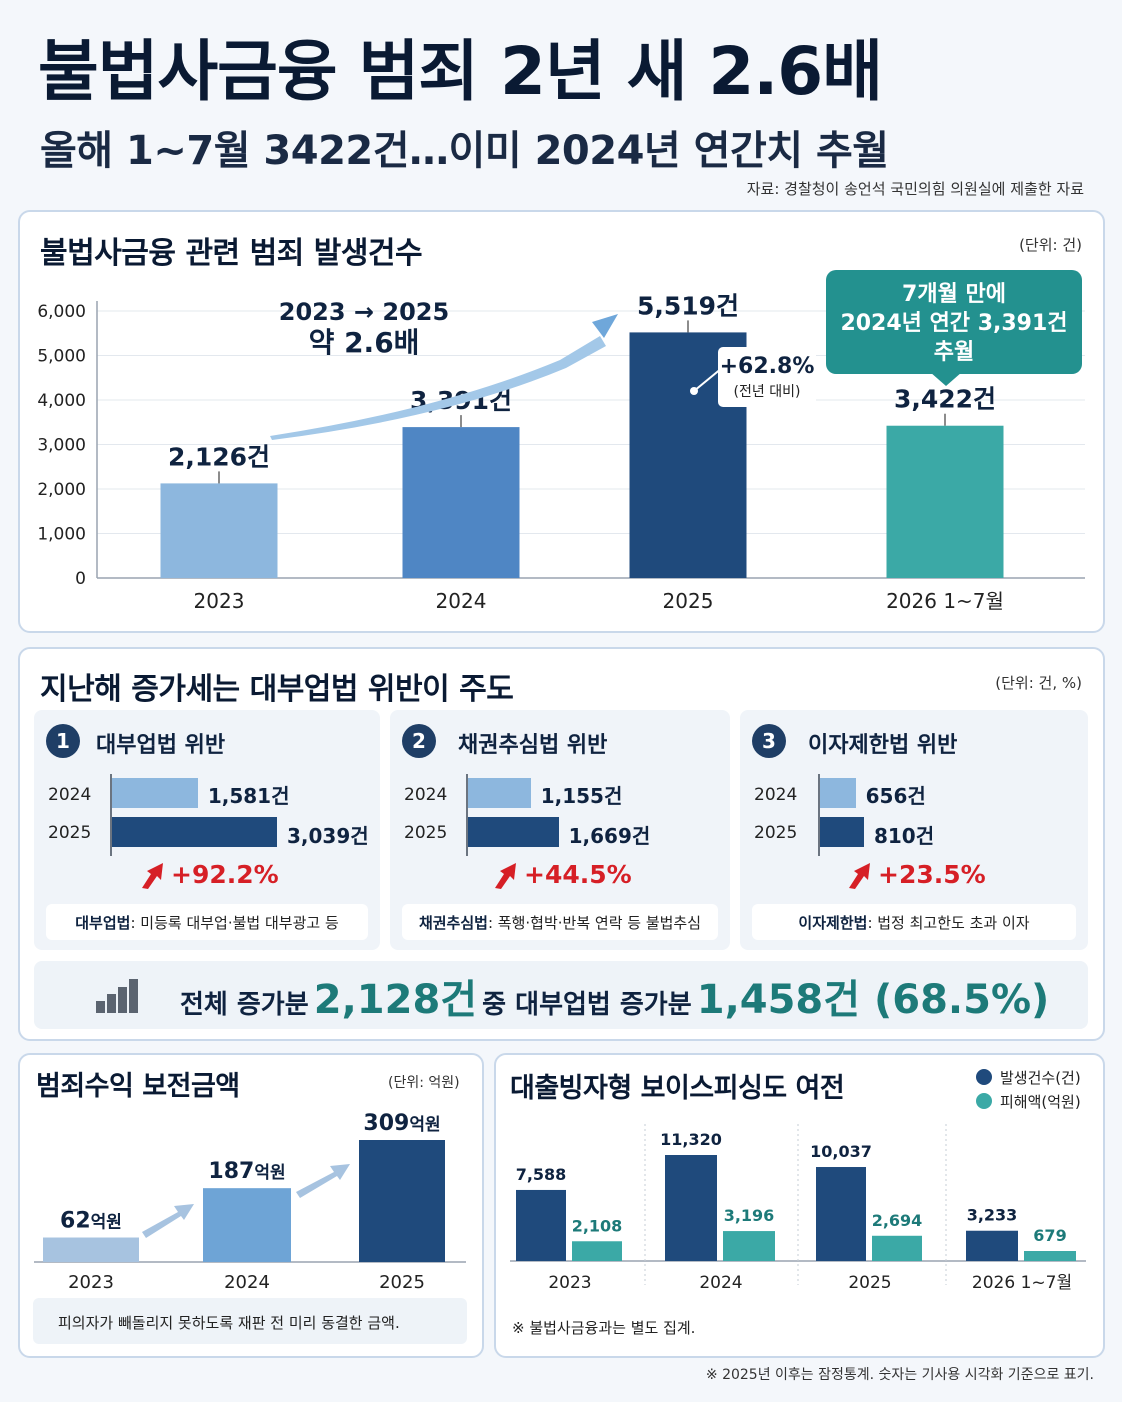 The height and width of the screenshot is (1402, 1122). Describe the element at coordinates (954, 294) in the screenshot. I see `callout-line1: 7개월 만에` at that location.